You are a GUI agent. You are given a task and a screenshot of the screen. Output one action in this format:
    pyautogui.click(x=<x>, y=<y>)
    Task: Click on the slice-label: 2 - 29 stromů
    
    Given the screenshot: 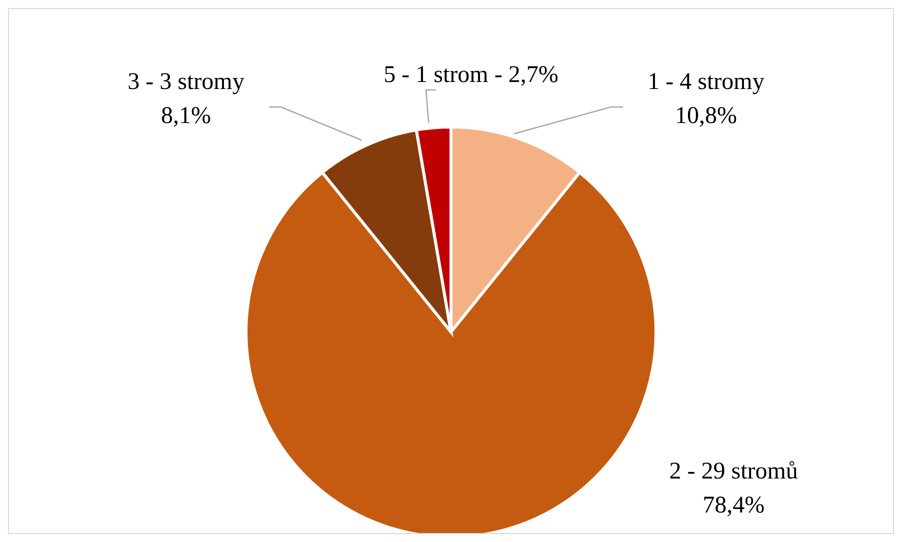 What is the action you would take?
    pyautogui.click(x=733, y=471)
    